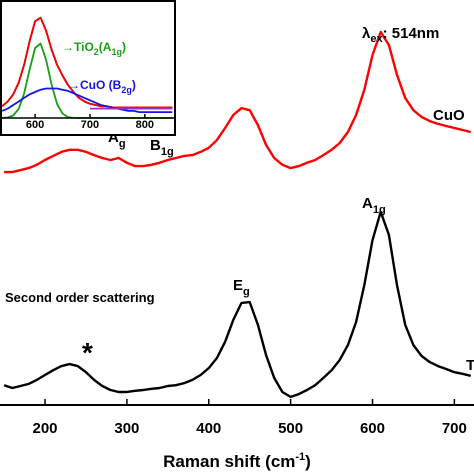 The image size is (474, 474). Describe the element at coordinates (400, 35) in the screenshot. I see `annotation: λex: 514nm` at that location.